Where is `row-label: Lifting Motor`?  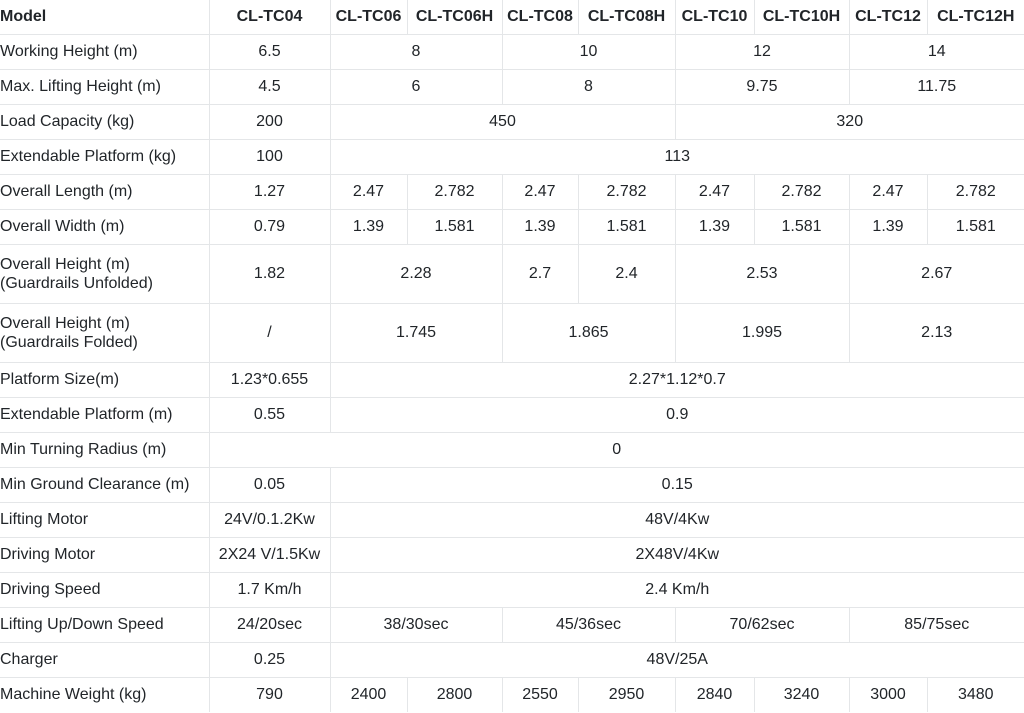 row-label: Lifting Motor is located at coordinates (105, 519).